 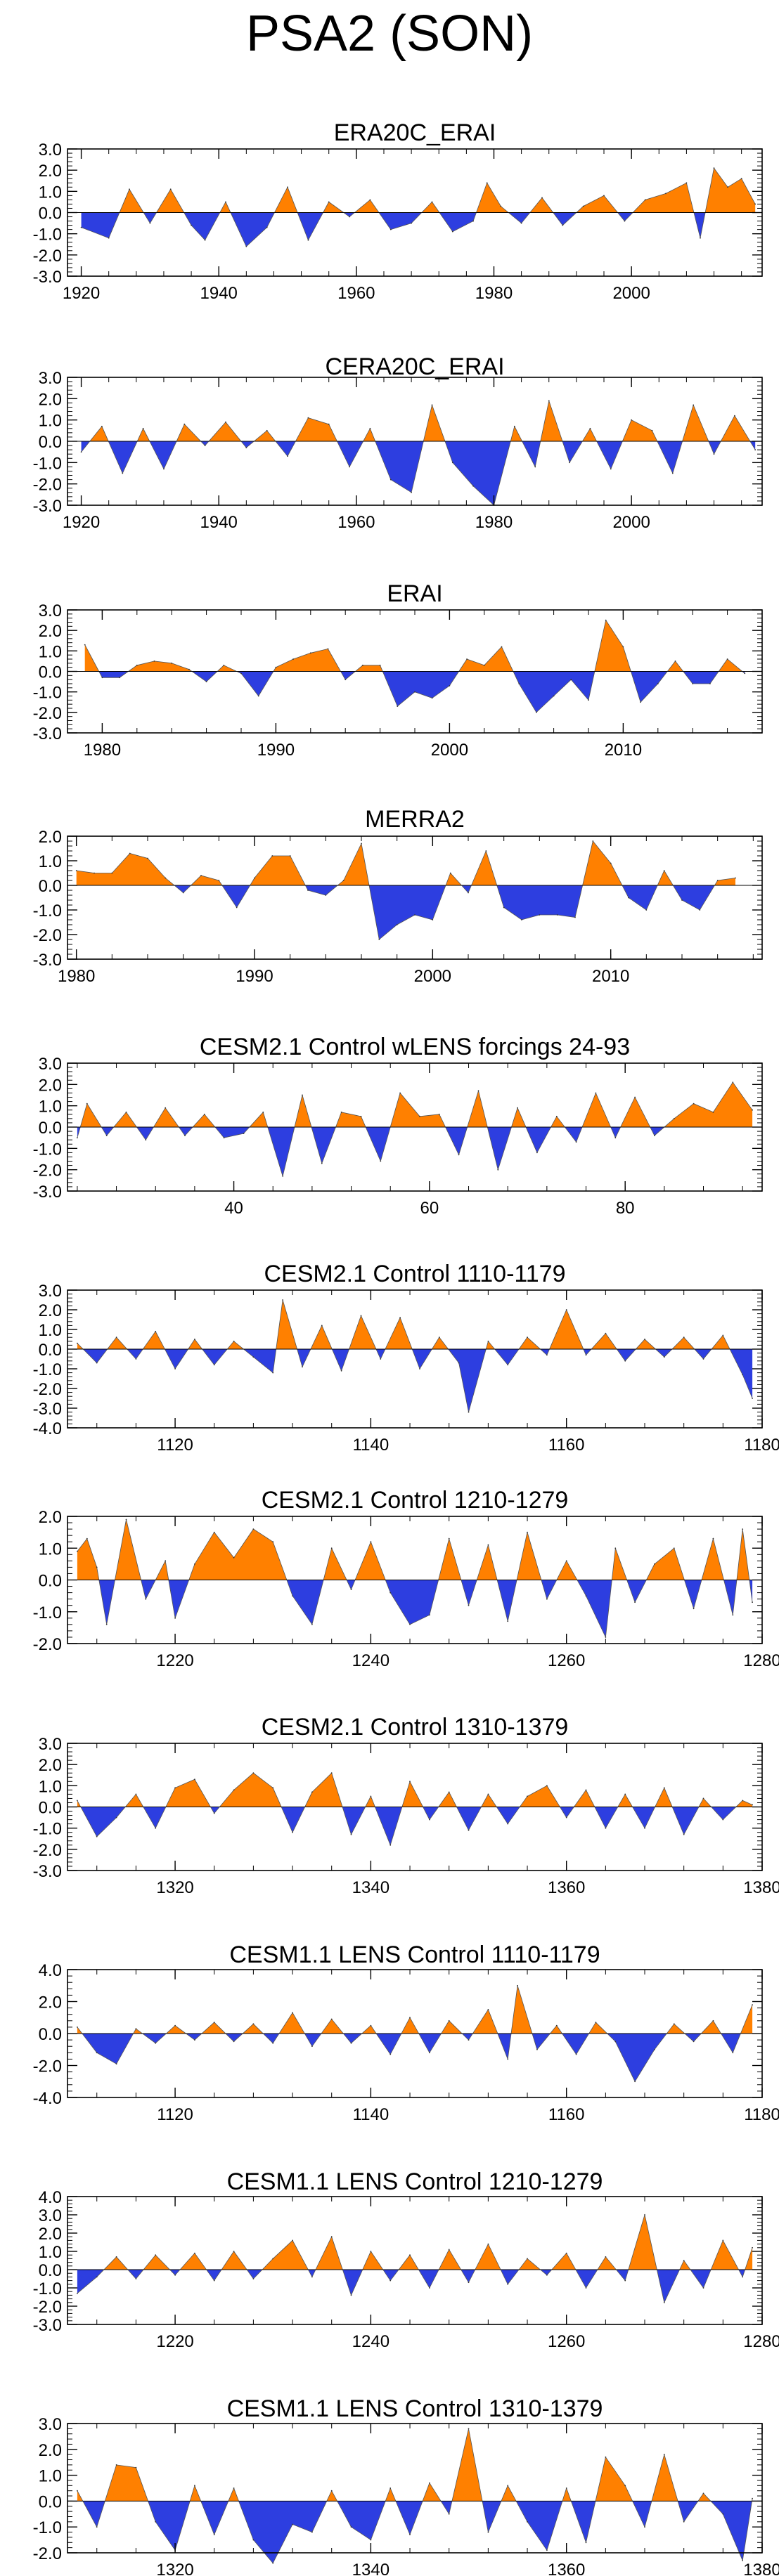 What do you see at coordinates (254, 976) in the screenshot?
I see `x-tick-label: 1990` at bounding box center [254, 976].